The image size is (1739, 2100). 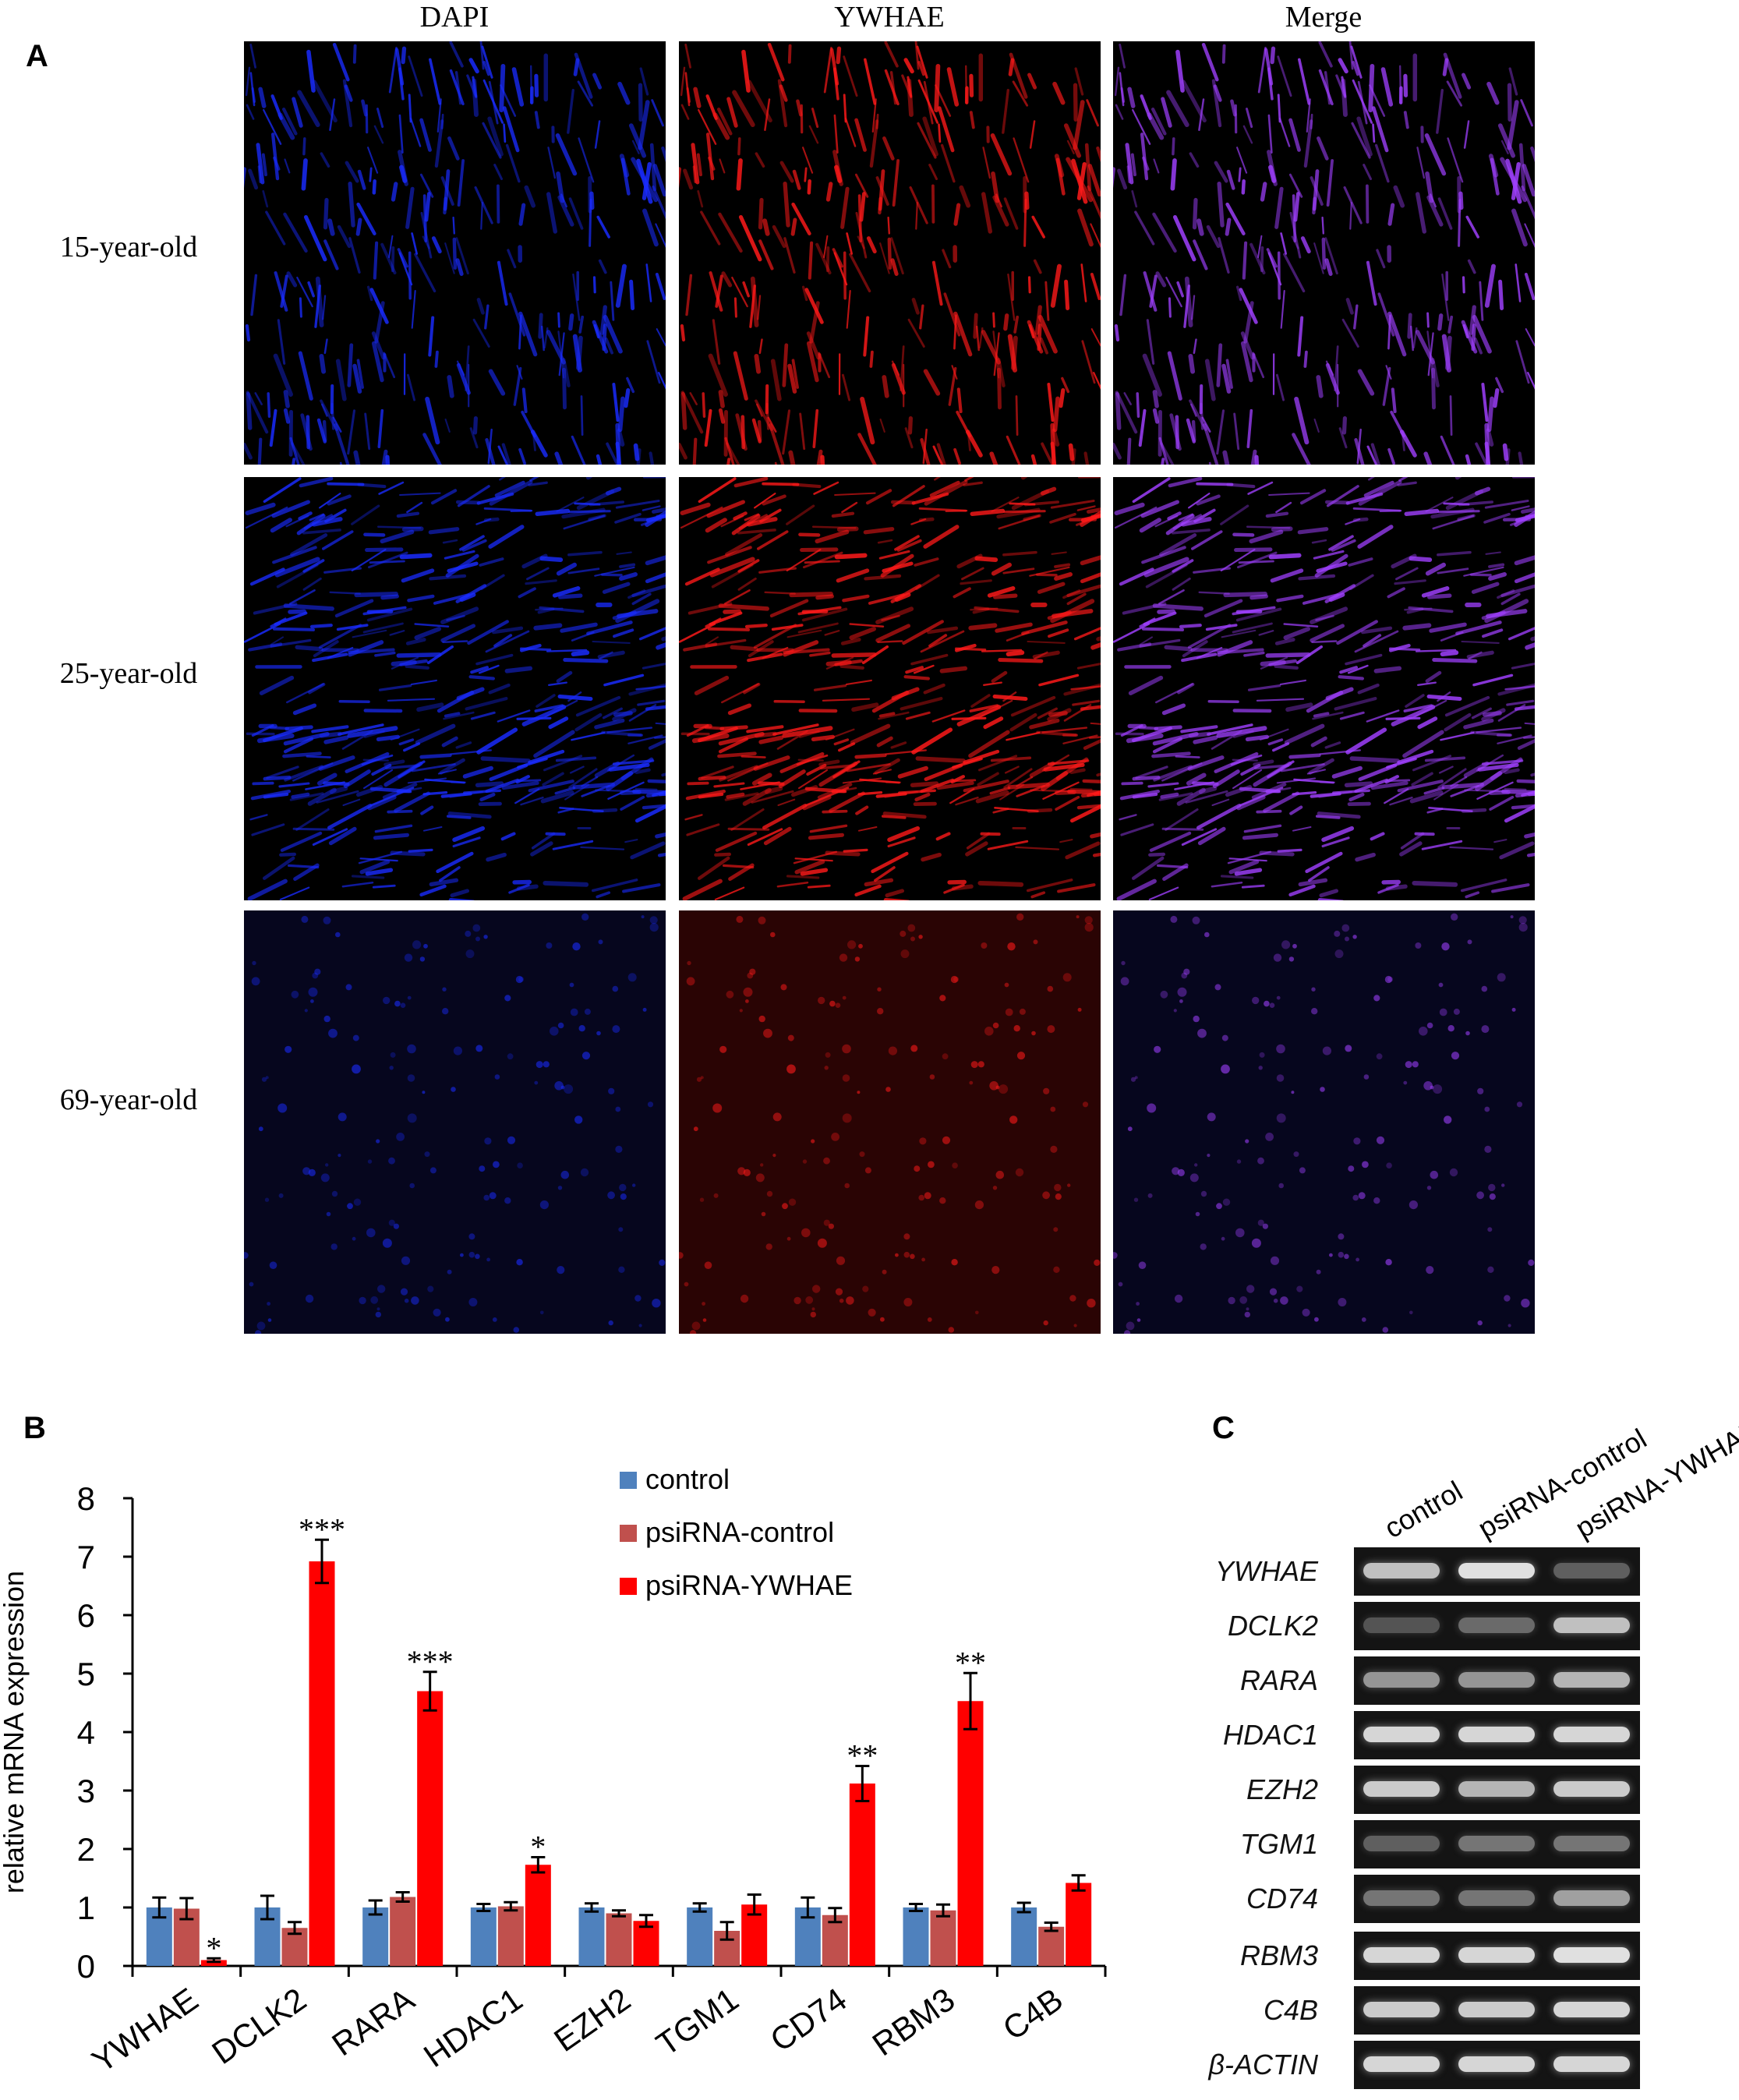 I want to click on panel-b-letter: B, so click(x=34, y=1428).